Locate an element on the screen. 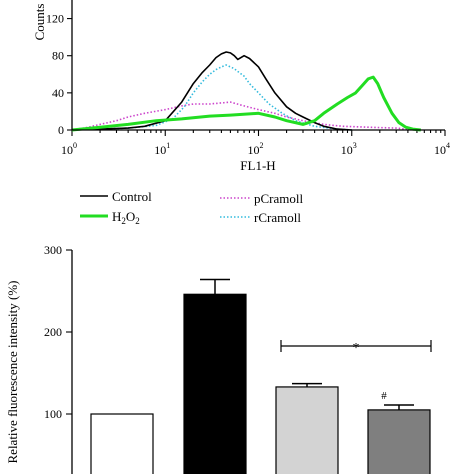 Image resolution: width=474 pixels, height=474 pixels. histogram-x-tick-label: 10⁰ is located at coordinates (69, 149).